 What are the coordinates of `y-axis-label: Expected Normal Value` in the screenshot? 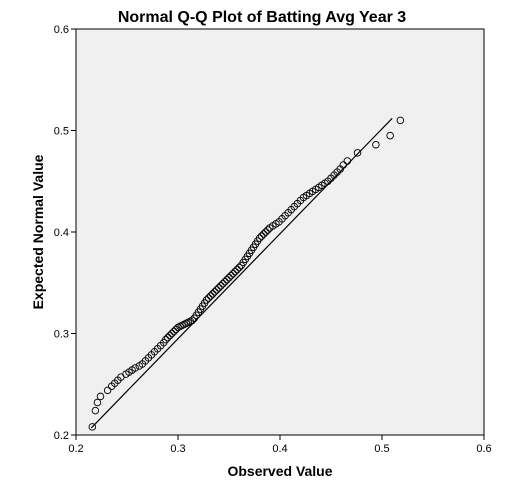 It's located at (38, 231).